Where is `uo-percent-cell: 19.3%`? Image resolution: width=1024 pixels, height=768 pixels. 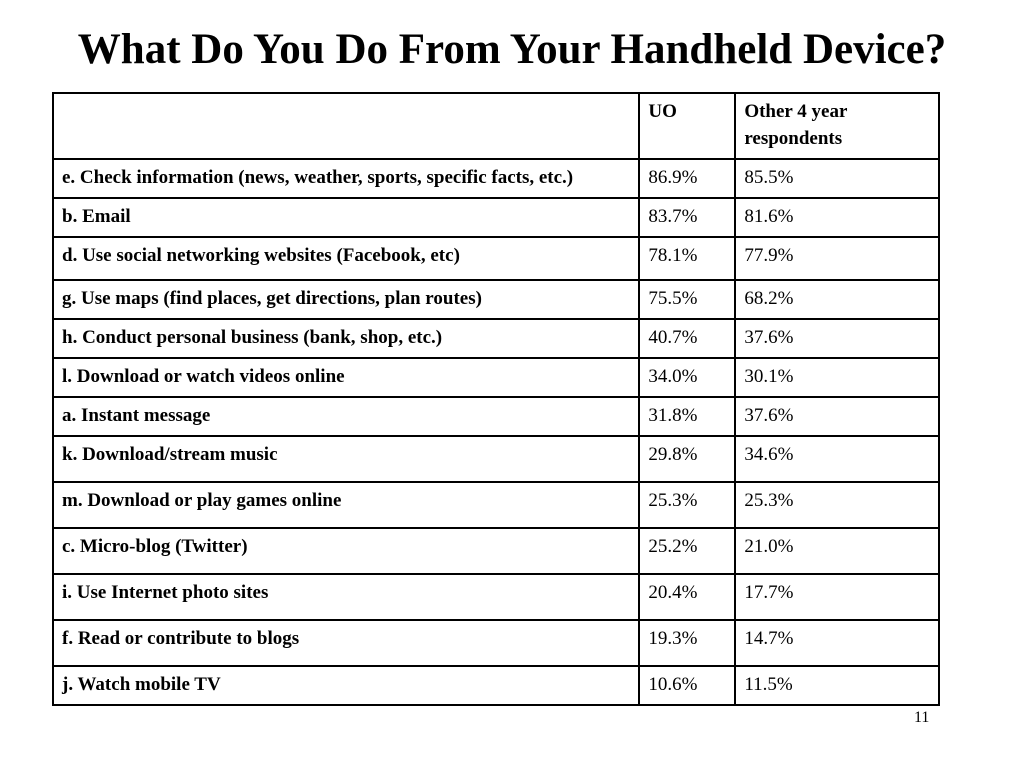 uo-percent-cell: 19.3% is located at coordinates (687, 643).